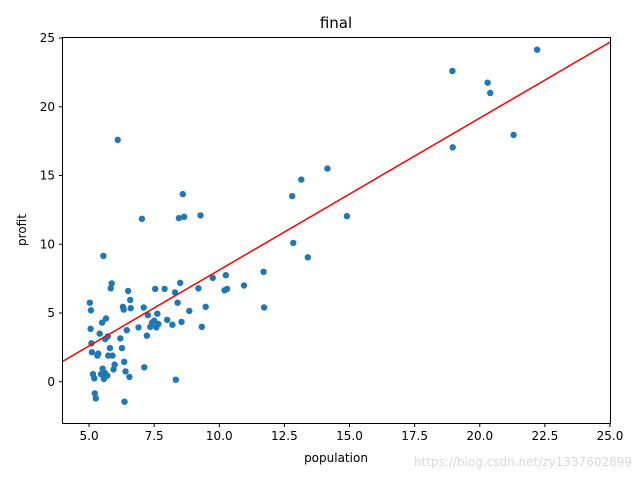 This screenshot has width=640, height=485. What do you see at coordinates (336, 458) in the screenshot?
I see `x-axis-label: population` at bounding box center [336, 458].